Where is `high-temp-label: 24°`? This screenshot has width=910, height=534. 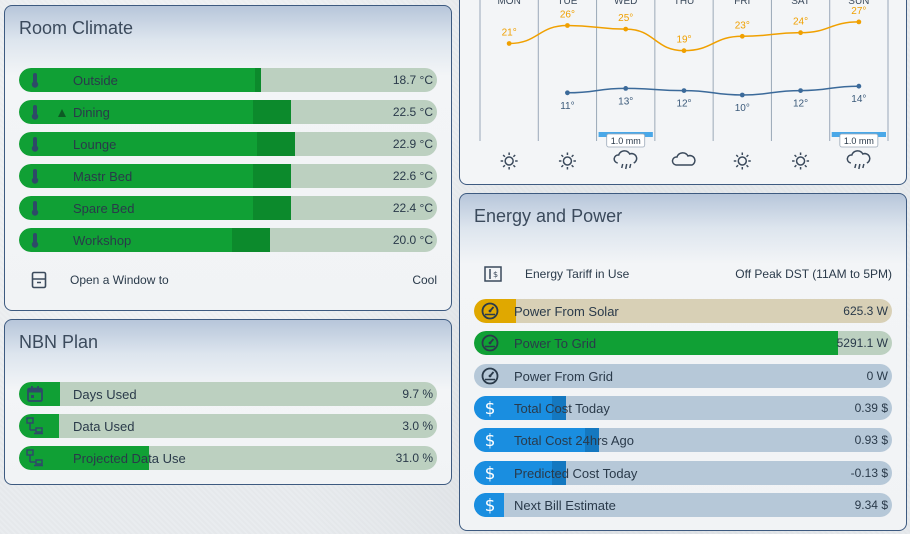 high-temp-label: 24° is located at coordinates (800, 22).